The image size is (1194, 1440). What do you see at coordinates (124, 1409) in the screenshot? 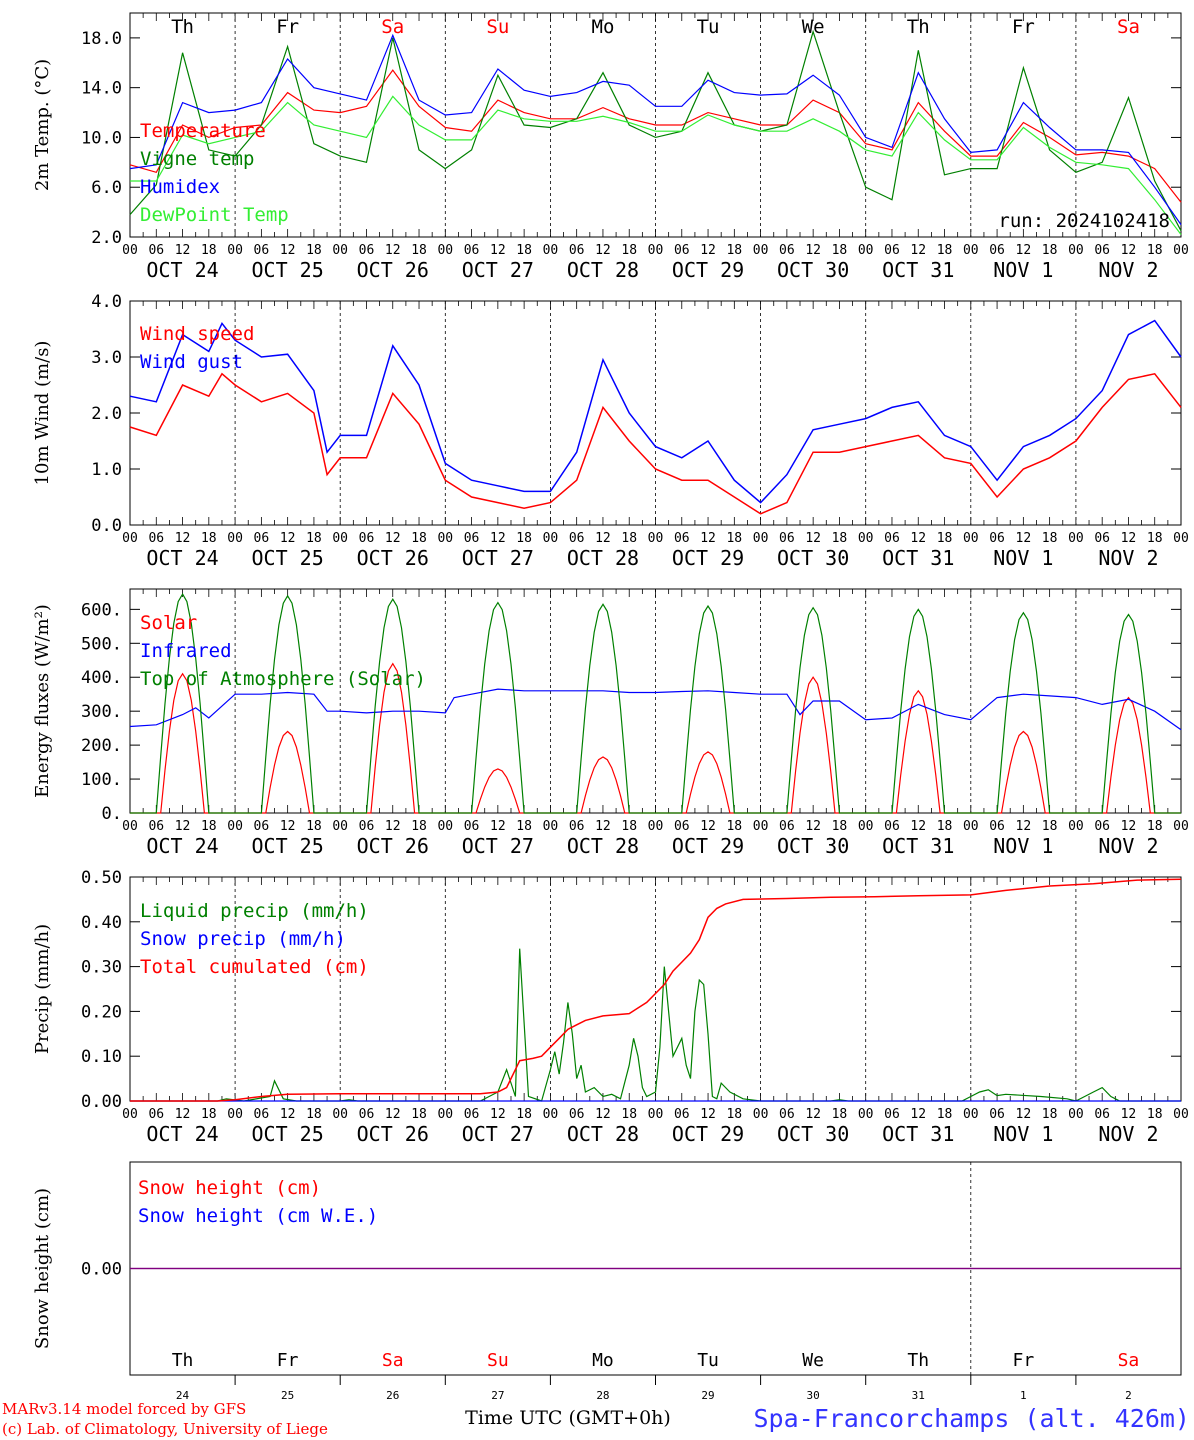
I see `model-credit: MARv3.14 model forced by GFS` at bounding box center [124, 1409].